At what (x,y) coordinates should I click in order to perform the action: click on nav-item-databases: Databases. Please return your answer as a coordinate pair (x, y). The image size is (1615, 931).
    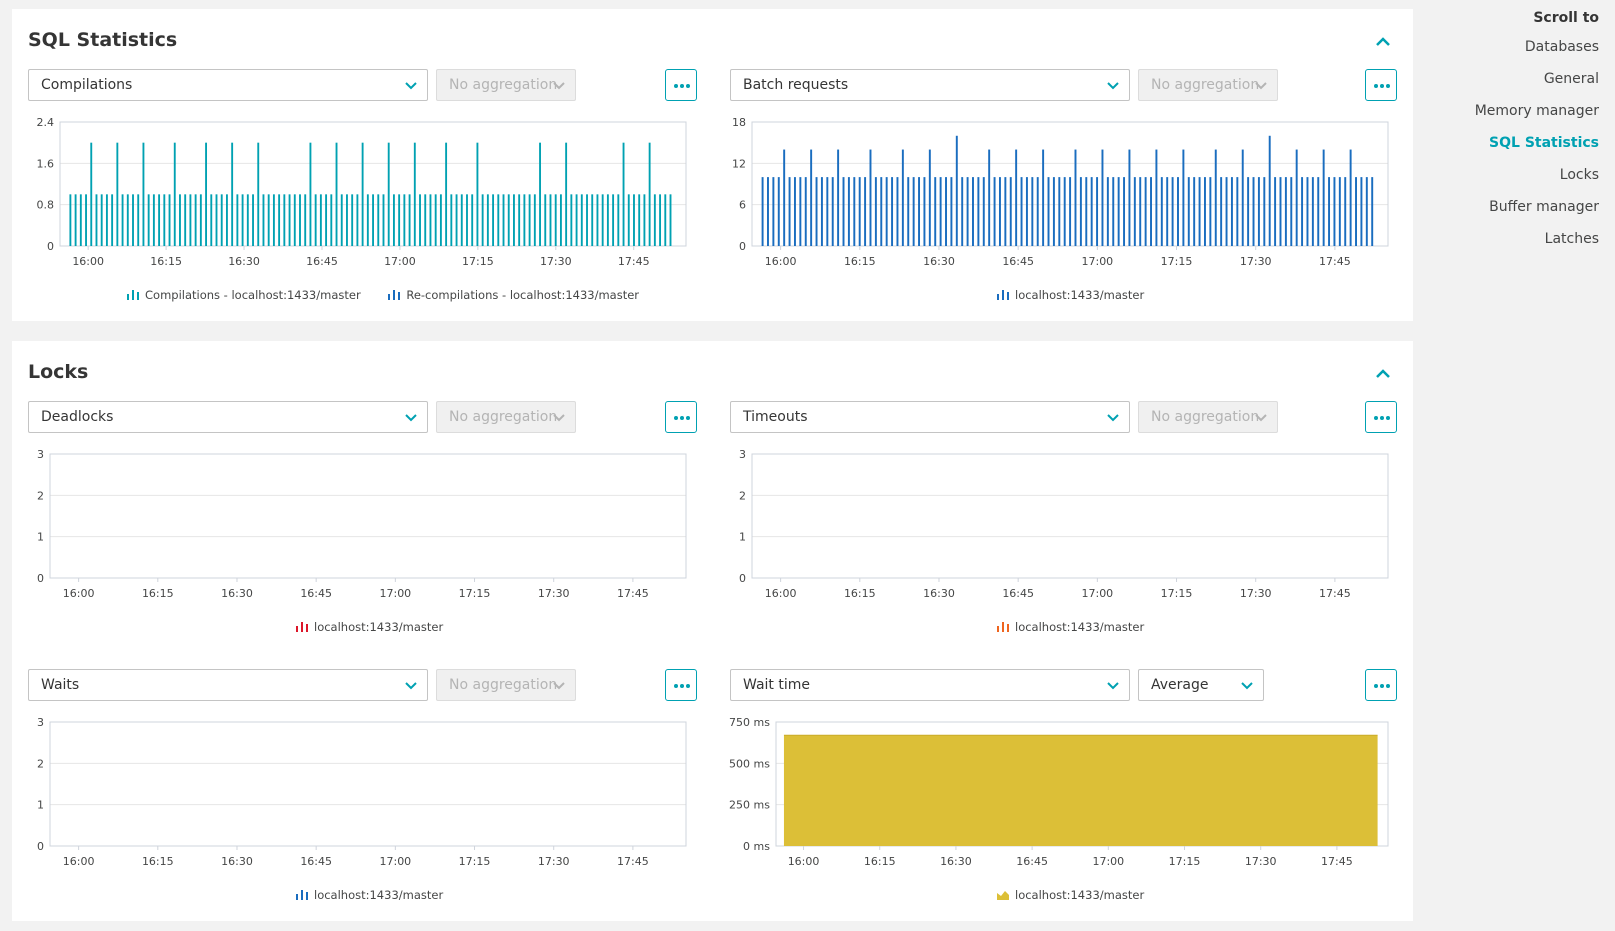
    Looking at the image, I should click on (1561, 47).